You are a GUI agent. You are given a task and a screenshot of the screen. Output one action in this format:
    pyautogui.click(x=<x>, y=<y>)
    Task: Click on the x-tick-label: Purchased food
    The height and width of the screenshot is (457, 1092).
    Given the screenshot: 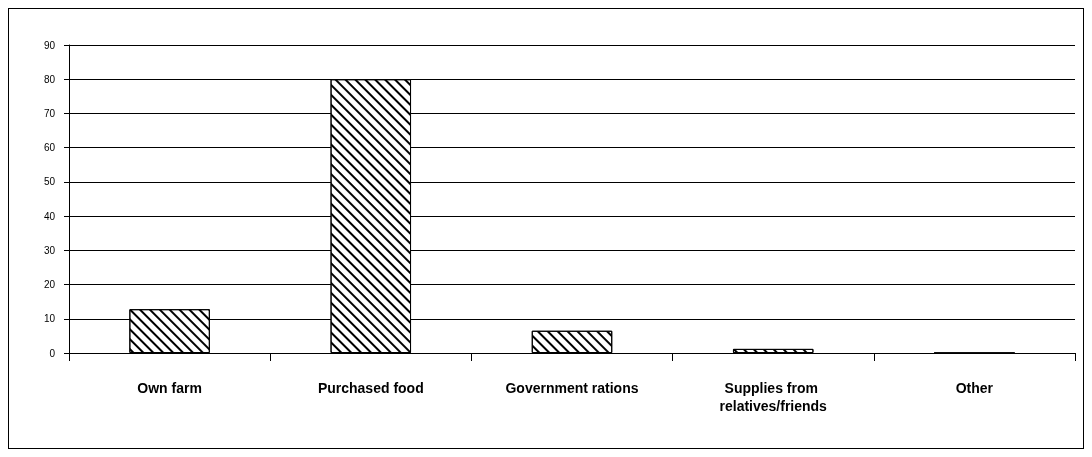 What is the action you would take?
    pyautogui.click(x=370, y=388)
    